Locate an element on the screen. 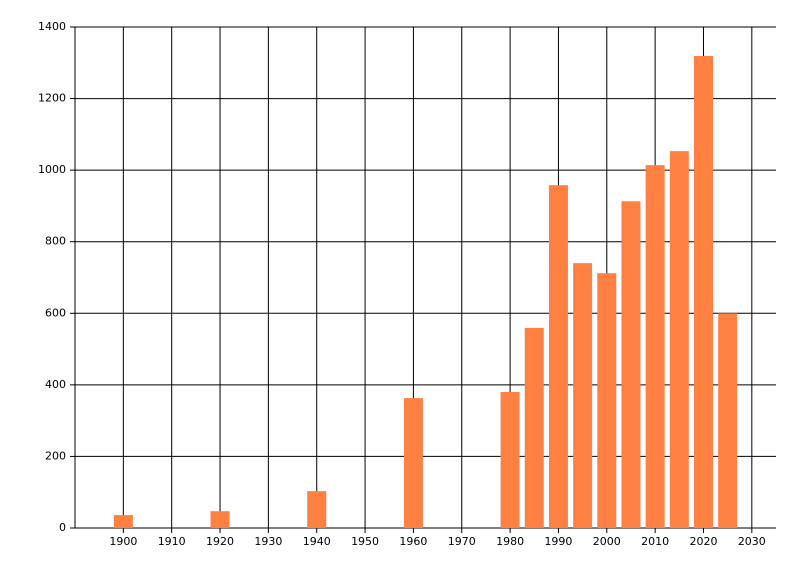 The width and height of the screenshot is (800, 576). y-tick-label: 0 is located at coordinates (62, 527).